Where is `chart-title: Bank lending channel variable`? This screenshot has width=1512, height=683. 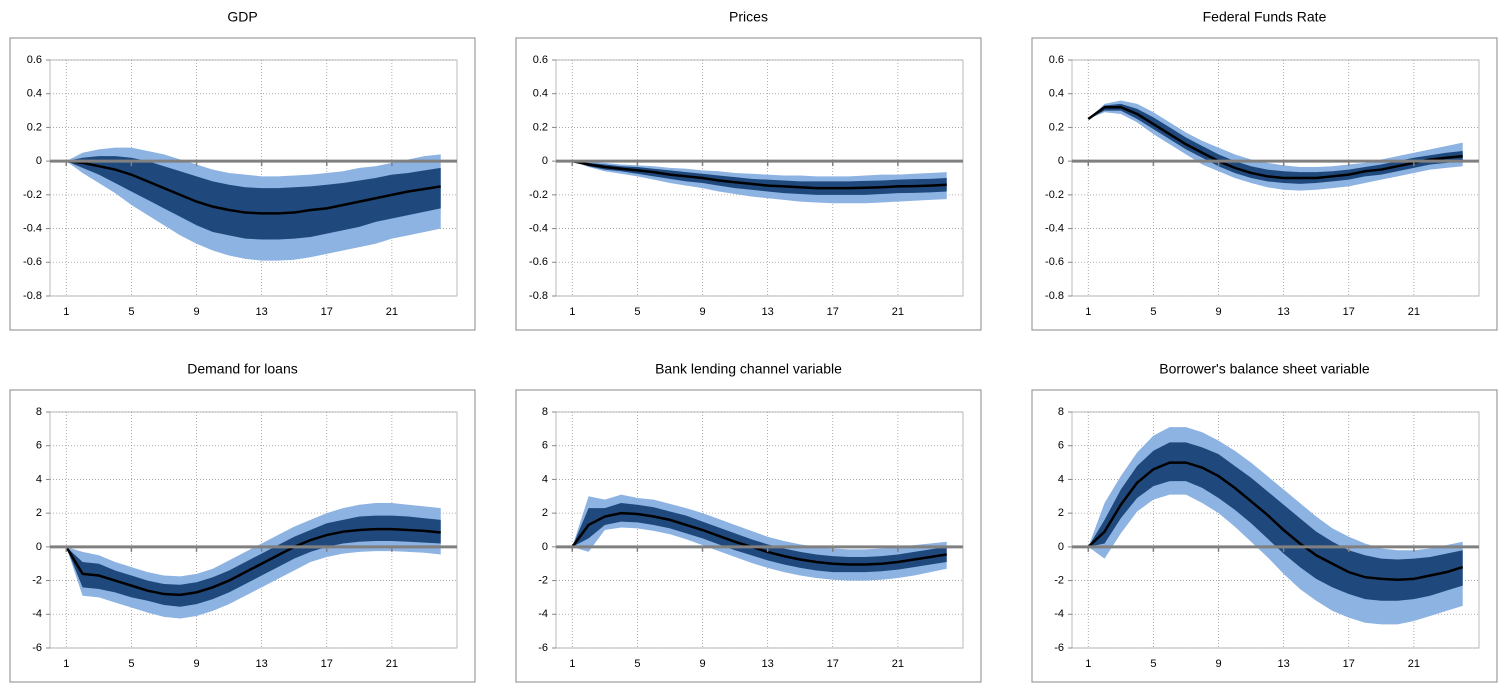 chart-title: Bank lending channel variable is located at coordinates (748, 369).